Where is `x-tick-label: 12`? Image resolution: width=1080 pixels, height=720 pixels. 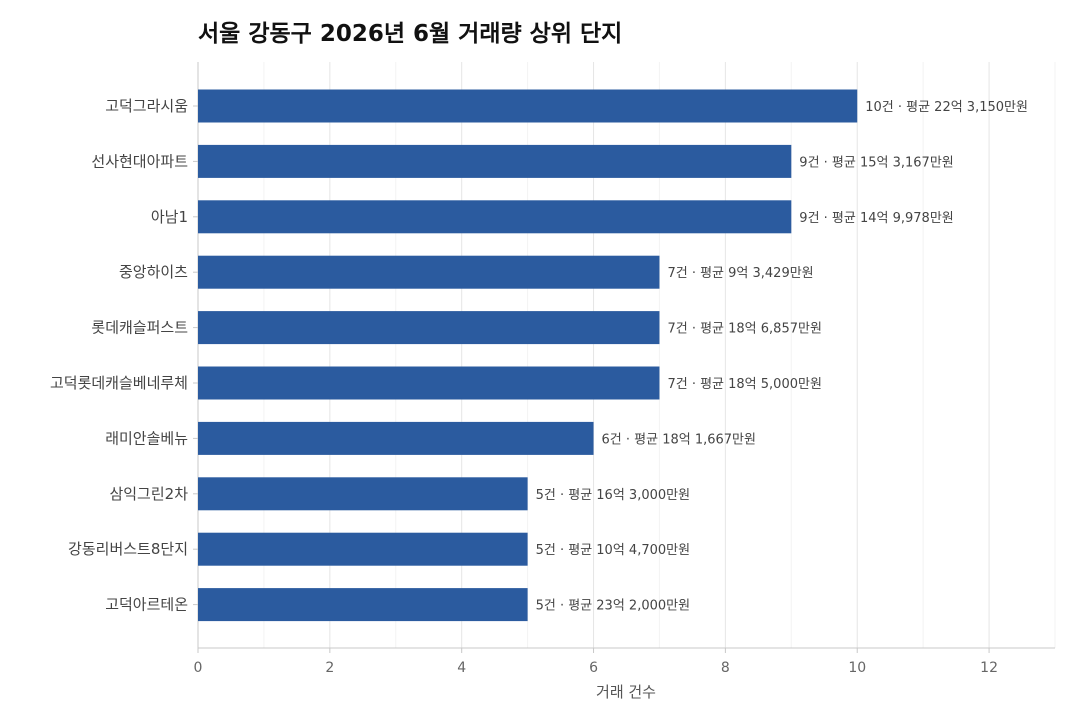 x-tick-label: 12 is located at coordinates (989, 668).